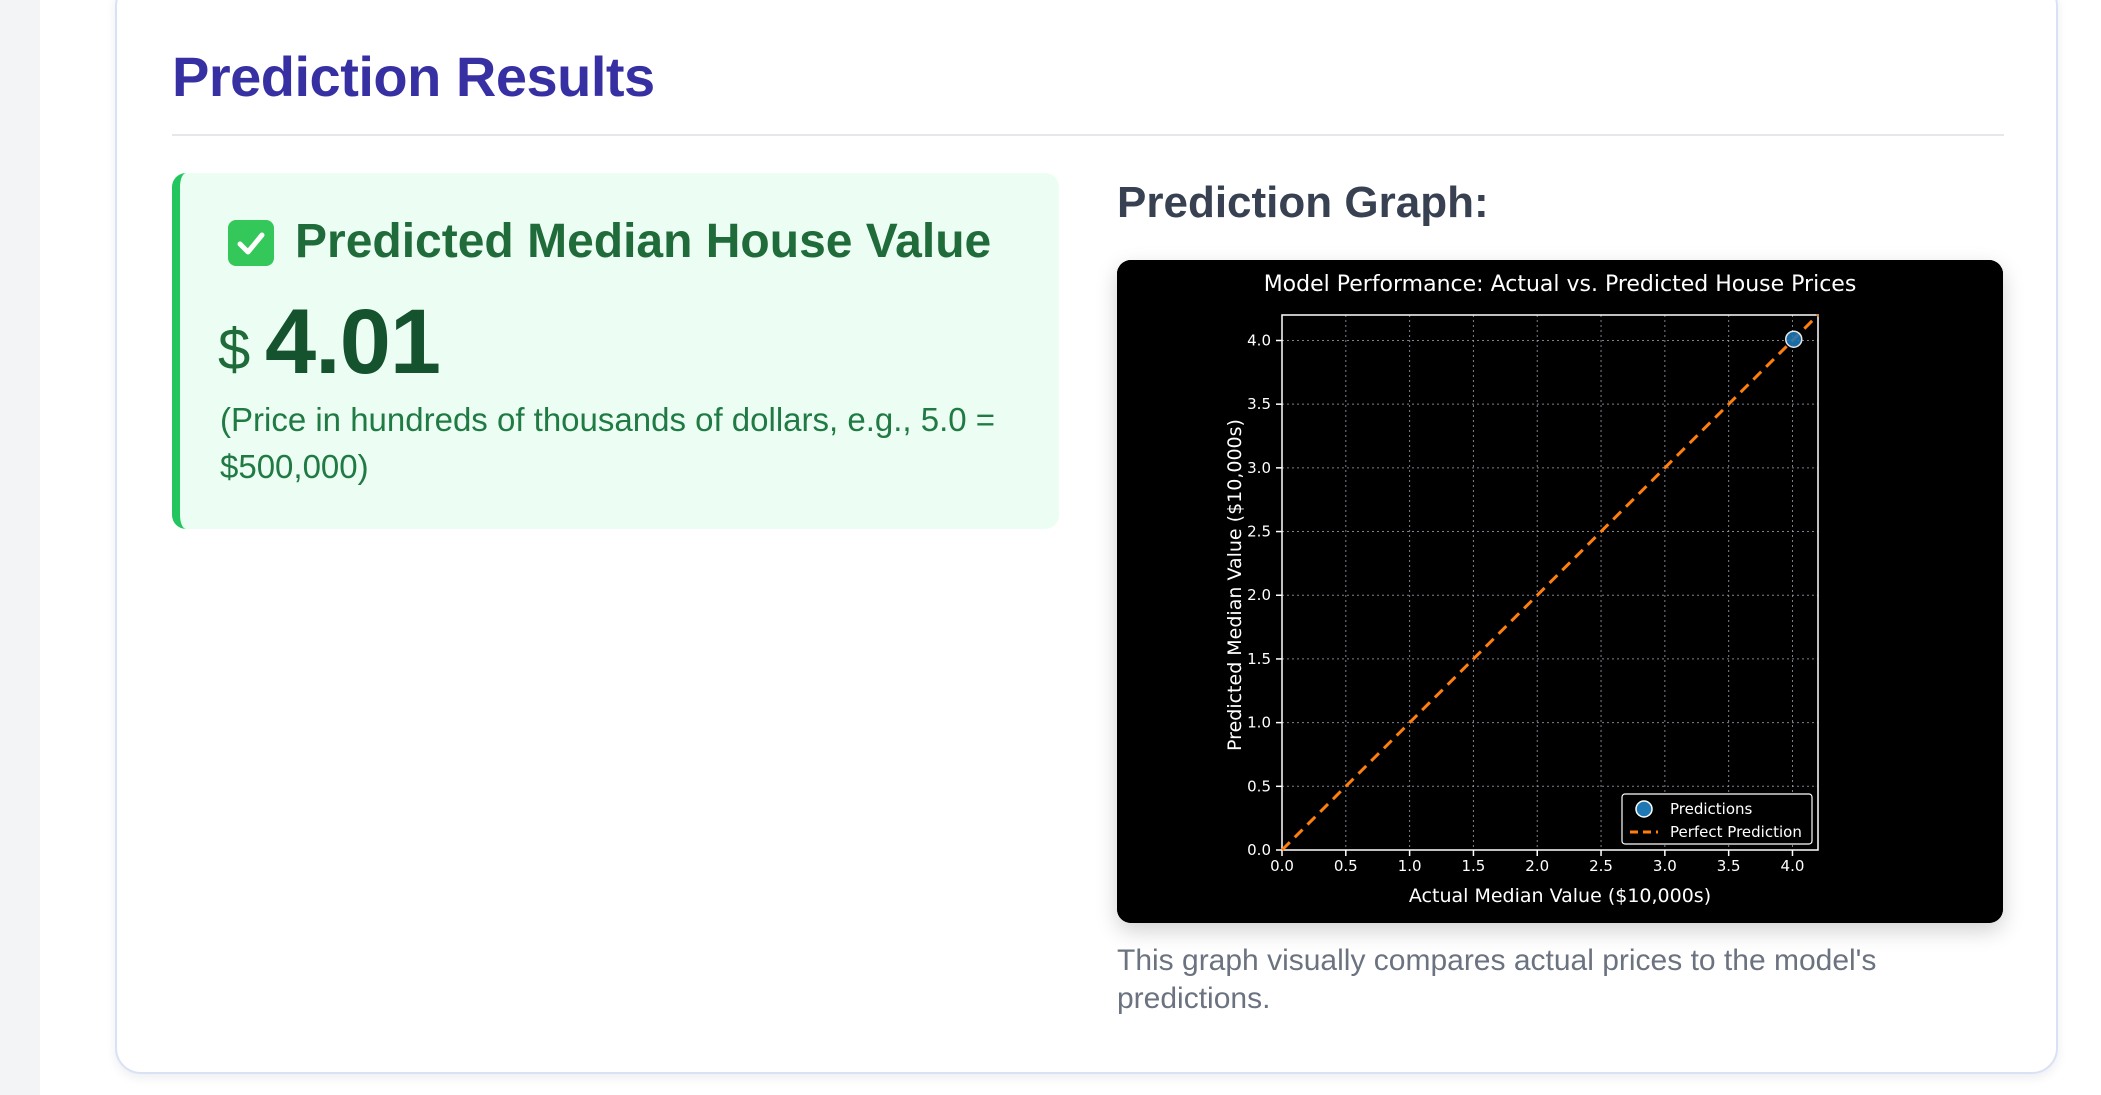  Describe the element at coordinates (1736, 832) in the screenshot. I see `legend-label: Perfect Prediction` at that location.